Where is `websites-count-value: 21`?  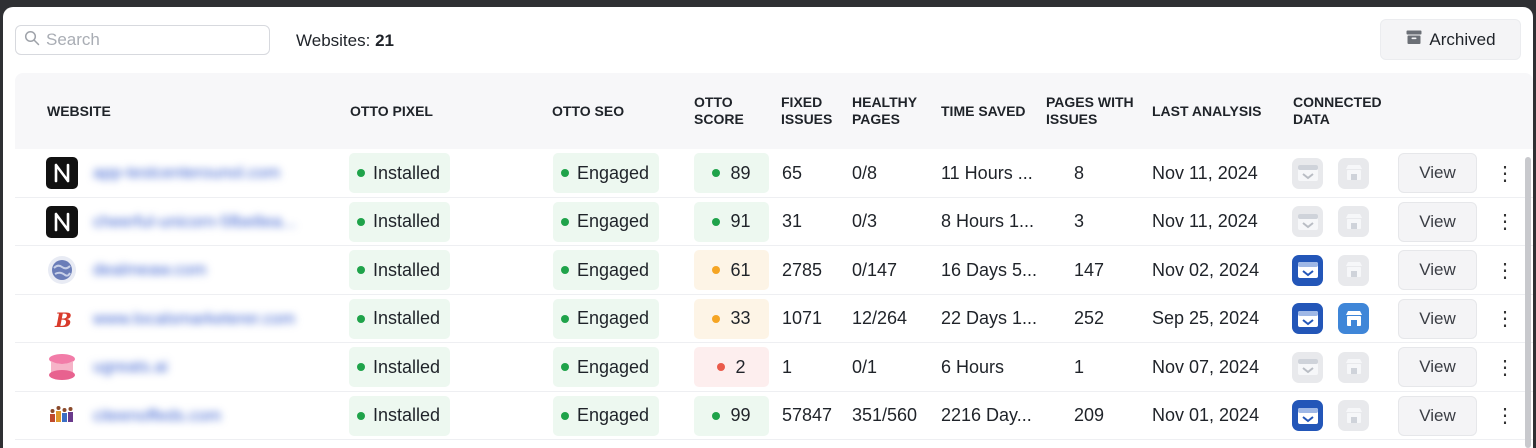
websites-count-value: 21 is located at coordinates (384, 40).